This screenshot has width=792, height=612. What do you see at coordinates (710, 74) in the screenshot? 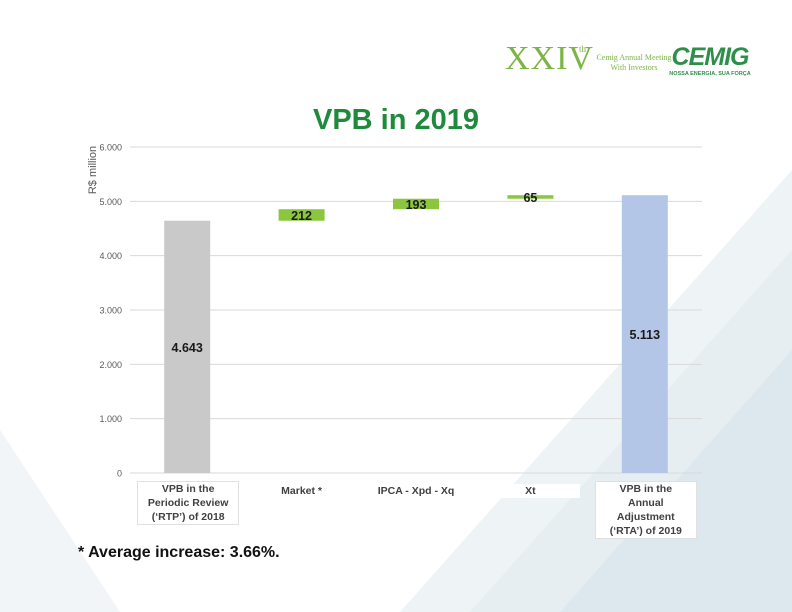
I see `logo-tagline: NOSSA ENERGIA, SUA FORÇA` at bounding box center [710, 74].